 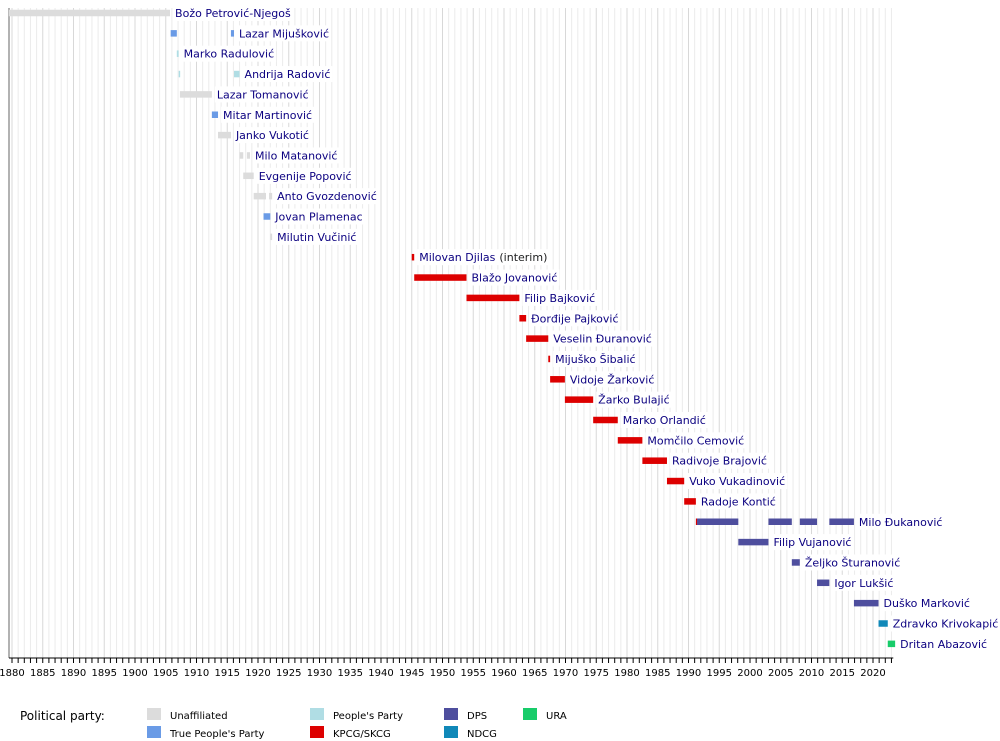 I want to click on person-name: Zdravko Krivokapić, so click(x=946, y=624).